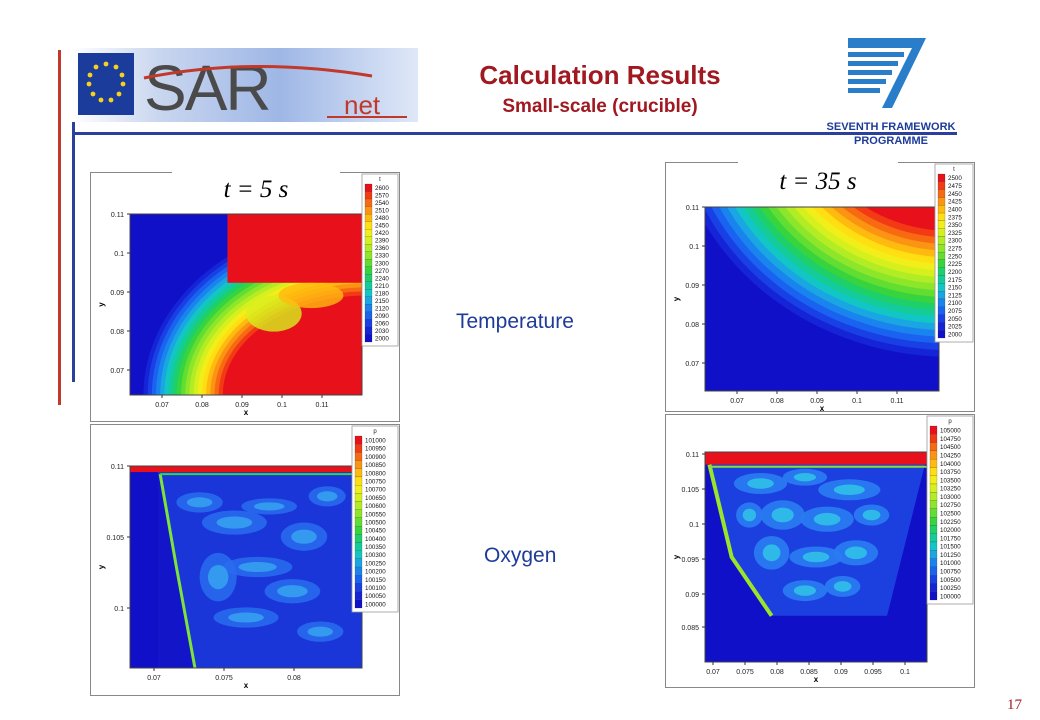 The width and height of the screenshot is (1040, 720). I want to click on legend-value: 2390, so click(382, 241).